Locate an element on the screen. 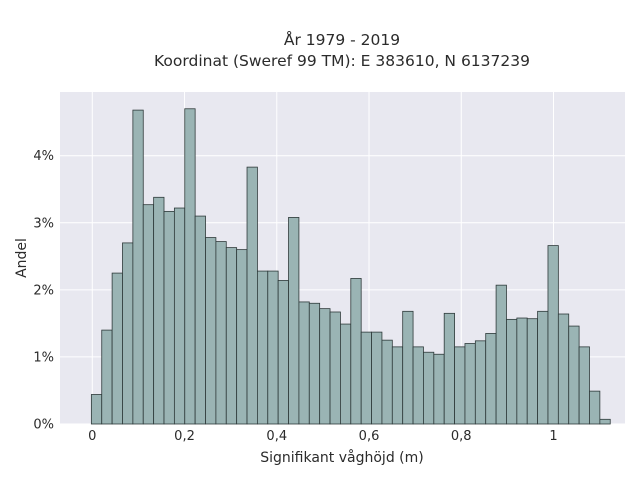 This screenshot has height=480, width=640. x-tick-label: 0,6 is located at coordinates (369, 436).